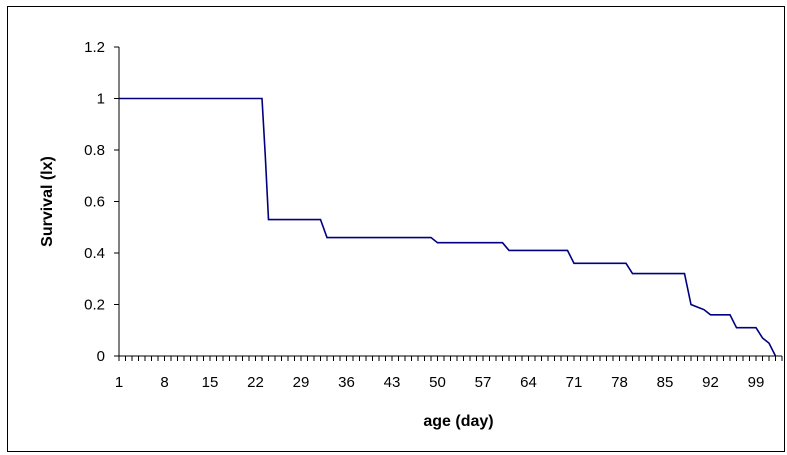 This screenshot has height=455, width=787. What do you see at coordinates (255, 382) in the screenshot?
I see `x-tick-label: 22` at bounding box center [255, 382].